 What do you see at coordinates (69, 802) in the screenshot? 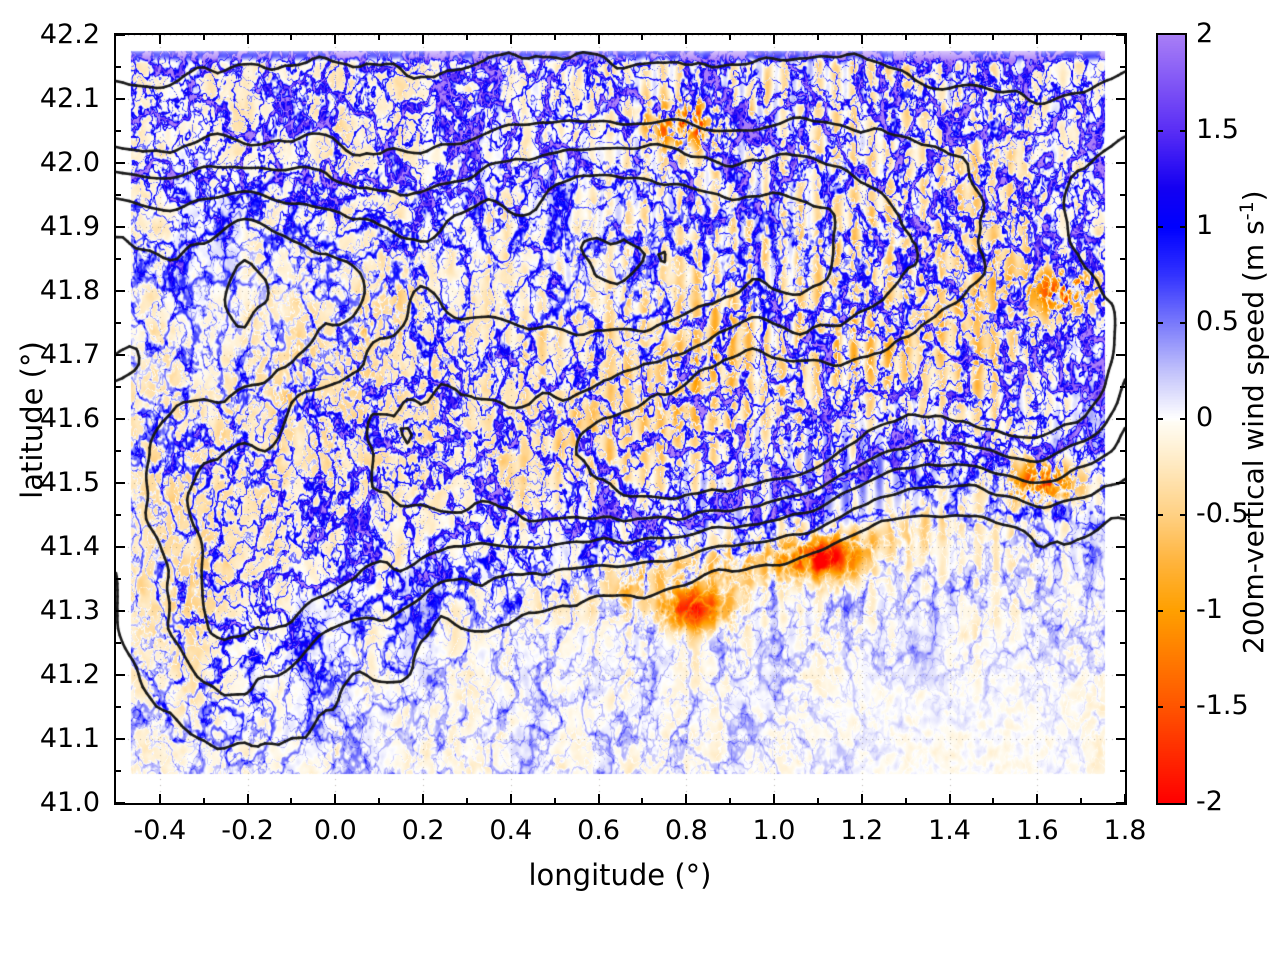
I see `y-tick-label: 41.0` at bounding box center [69, 802].